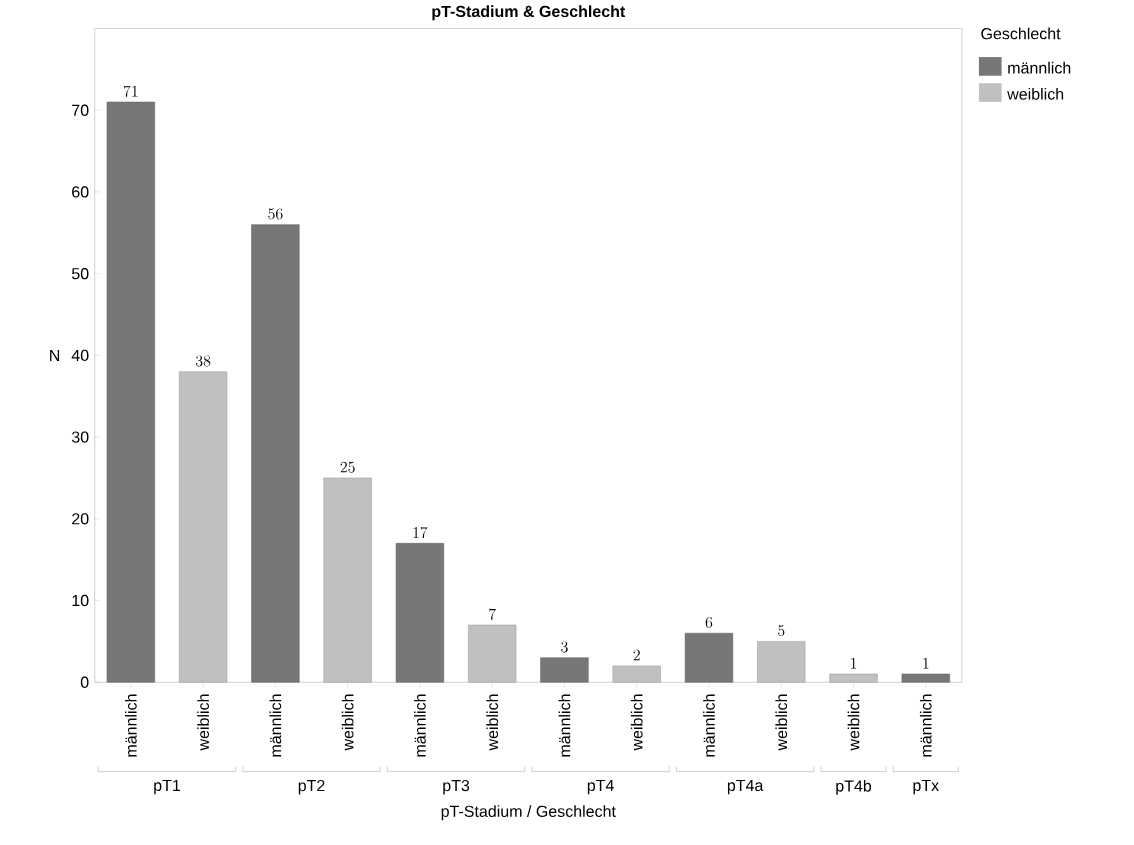 The width and height of the screenshot is (1134, 845). Describe the element at coordinates (528, 813) in the screenshot. I see `x-axis-title: pT-Stadium / Geschlecht` at that location.